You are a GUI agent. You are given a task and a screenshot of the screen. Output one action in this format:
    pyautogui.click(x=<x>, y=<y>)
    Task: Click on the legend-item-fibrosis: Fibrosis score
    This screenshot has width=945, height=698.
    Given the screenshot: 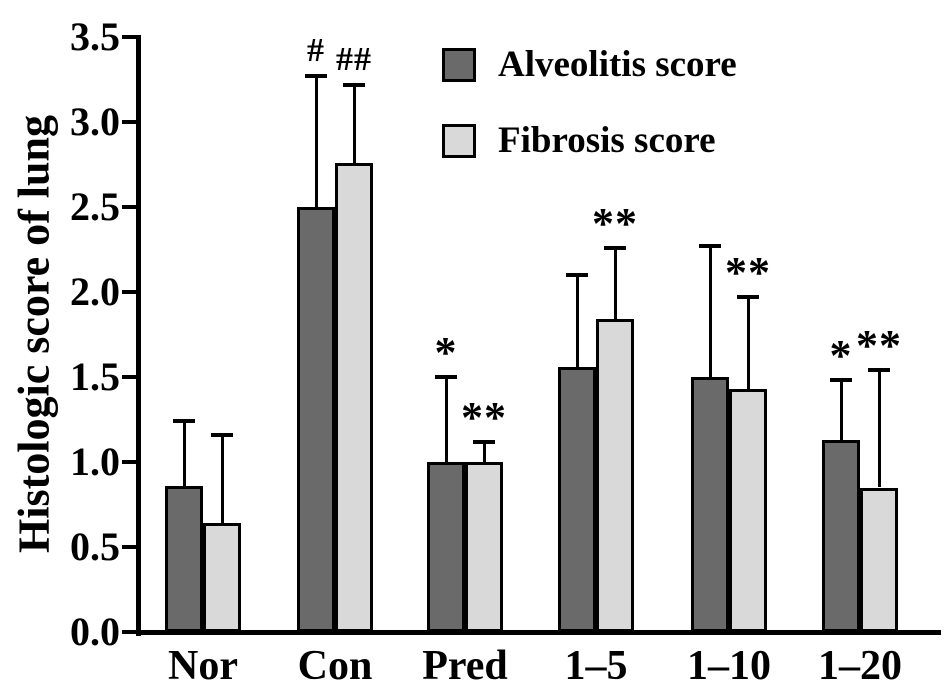 What is the action you would take?
    pyautogui.click(x=589, y=140)
    